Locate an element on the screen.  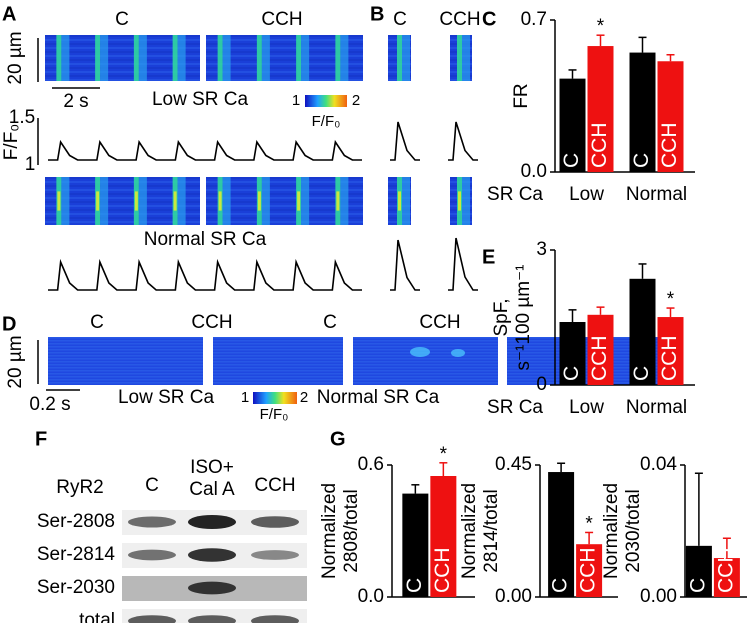
panel-label: F is located at coordinates (41, 439).